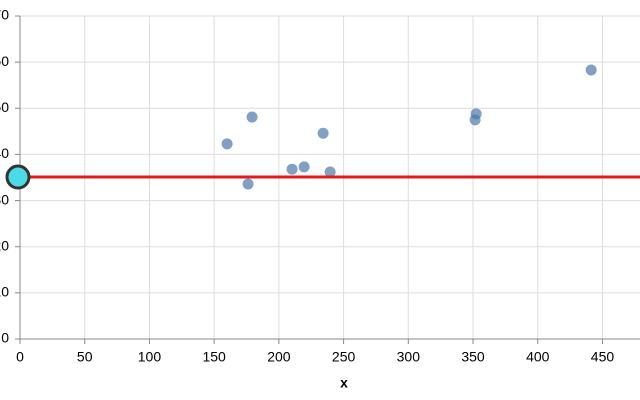  What do you see at coordinates (4, 153) in the screenshot?
I see `y-tick-label: 40` at bounding box center [4, 153].